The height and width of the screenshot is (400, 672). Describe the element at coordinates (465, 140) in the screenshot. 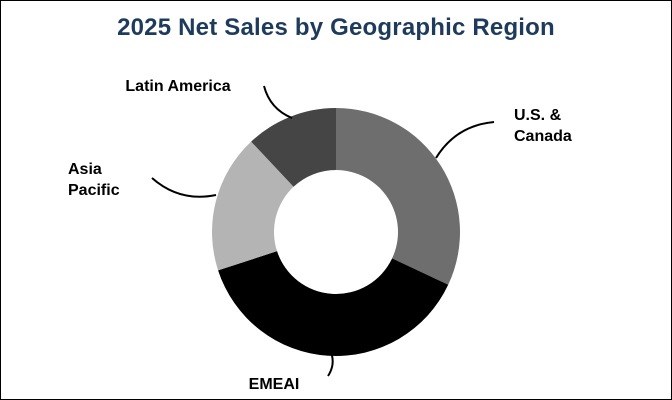

I see `leader-line-u-s-canada` at that location.